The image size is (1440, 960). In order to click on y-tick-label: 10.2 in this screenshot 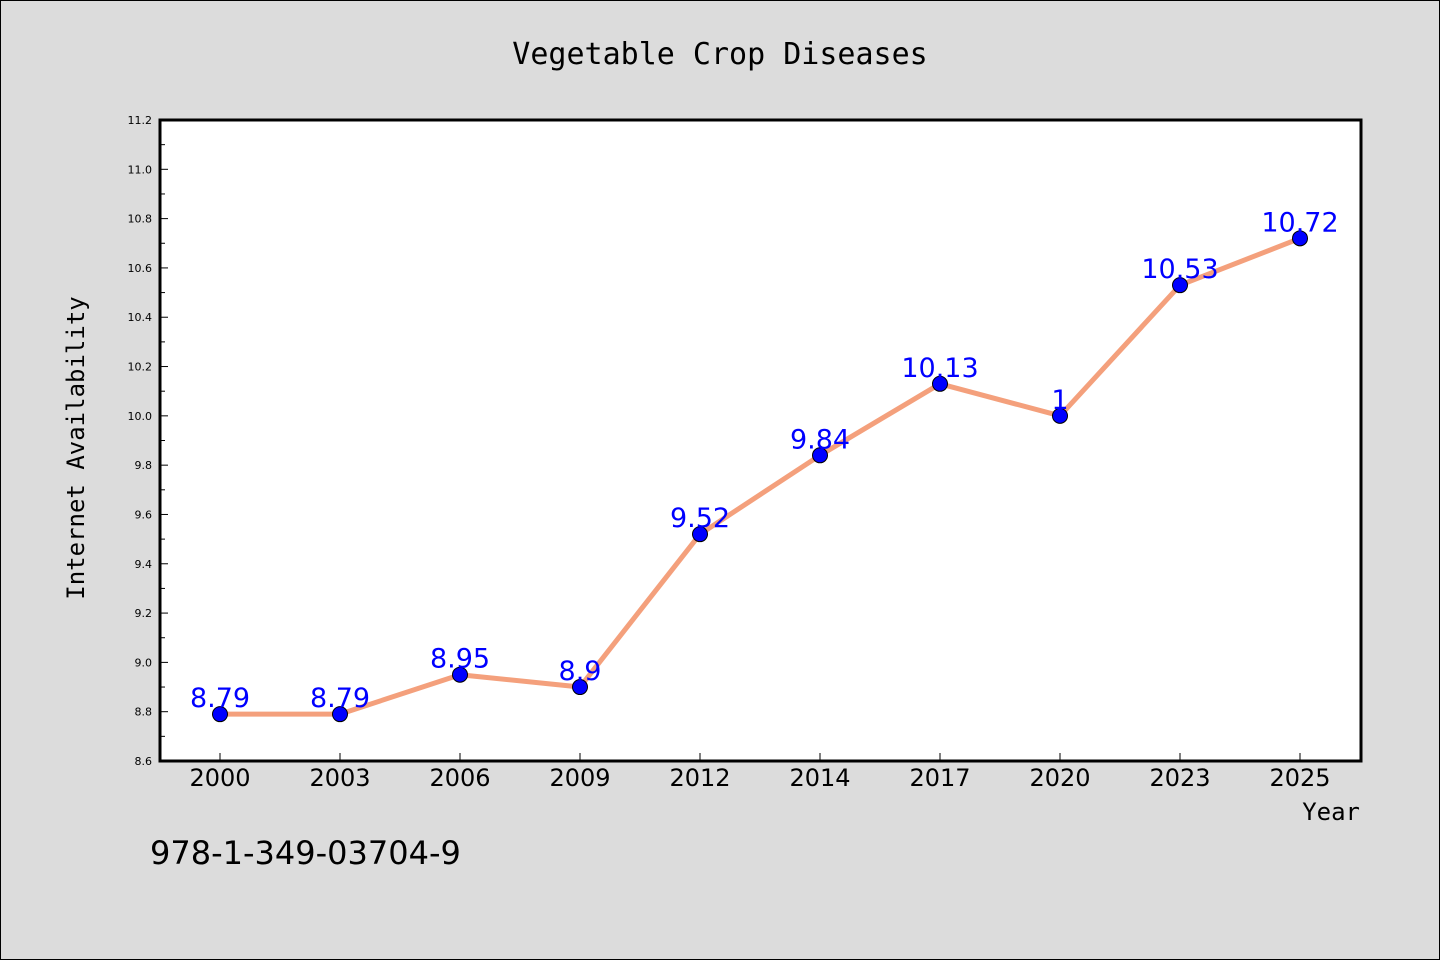, I will do `click(140, 367)`.